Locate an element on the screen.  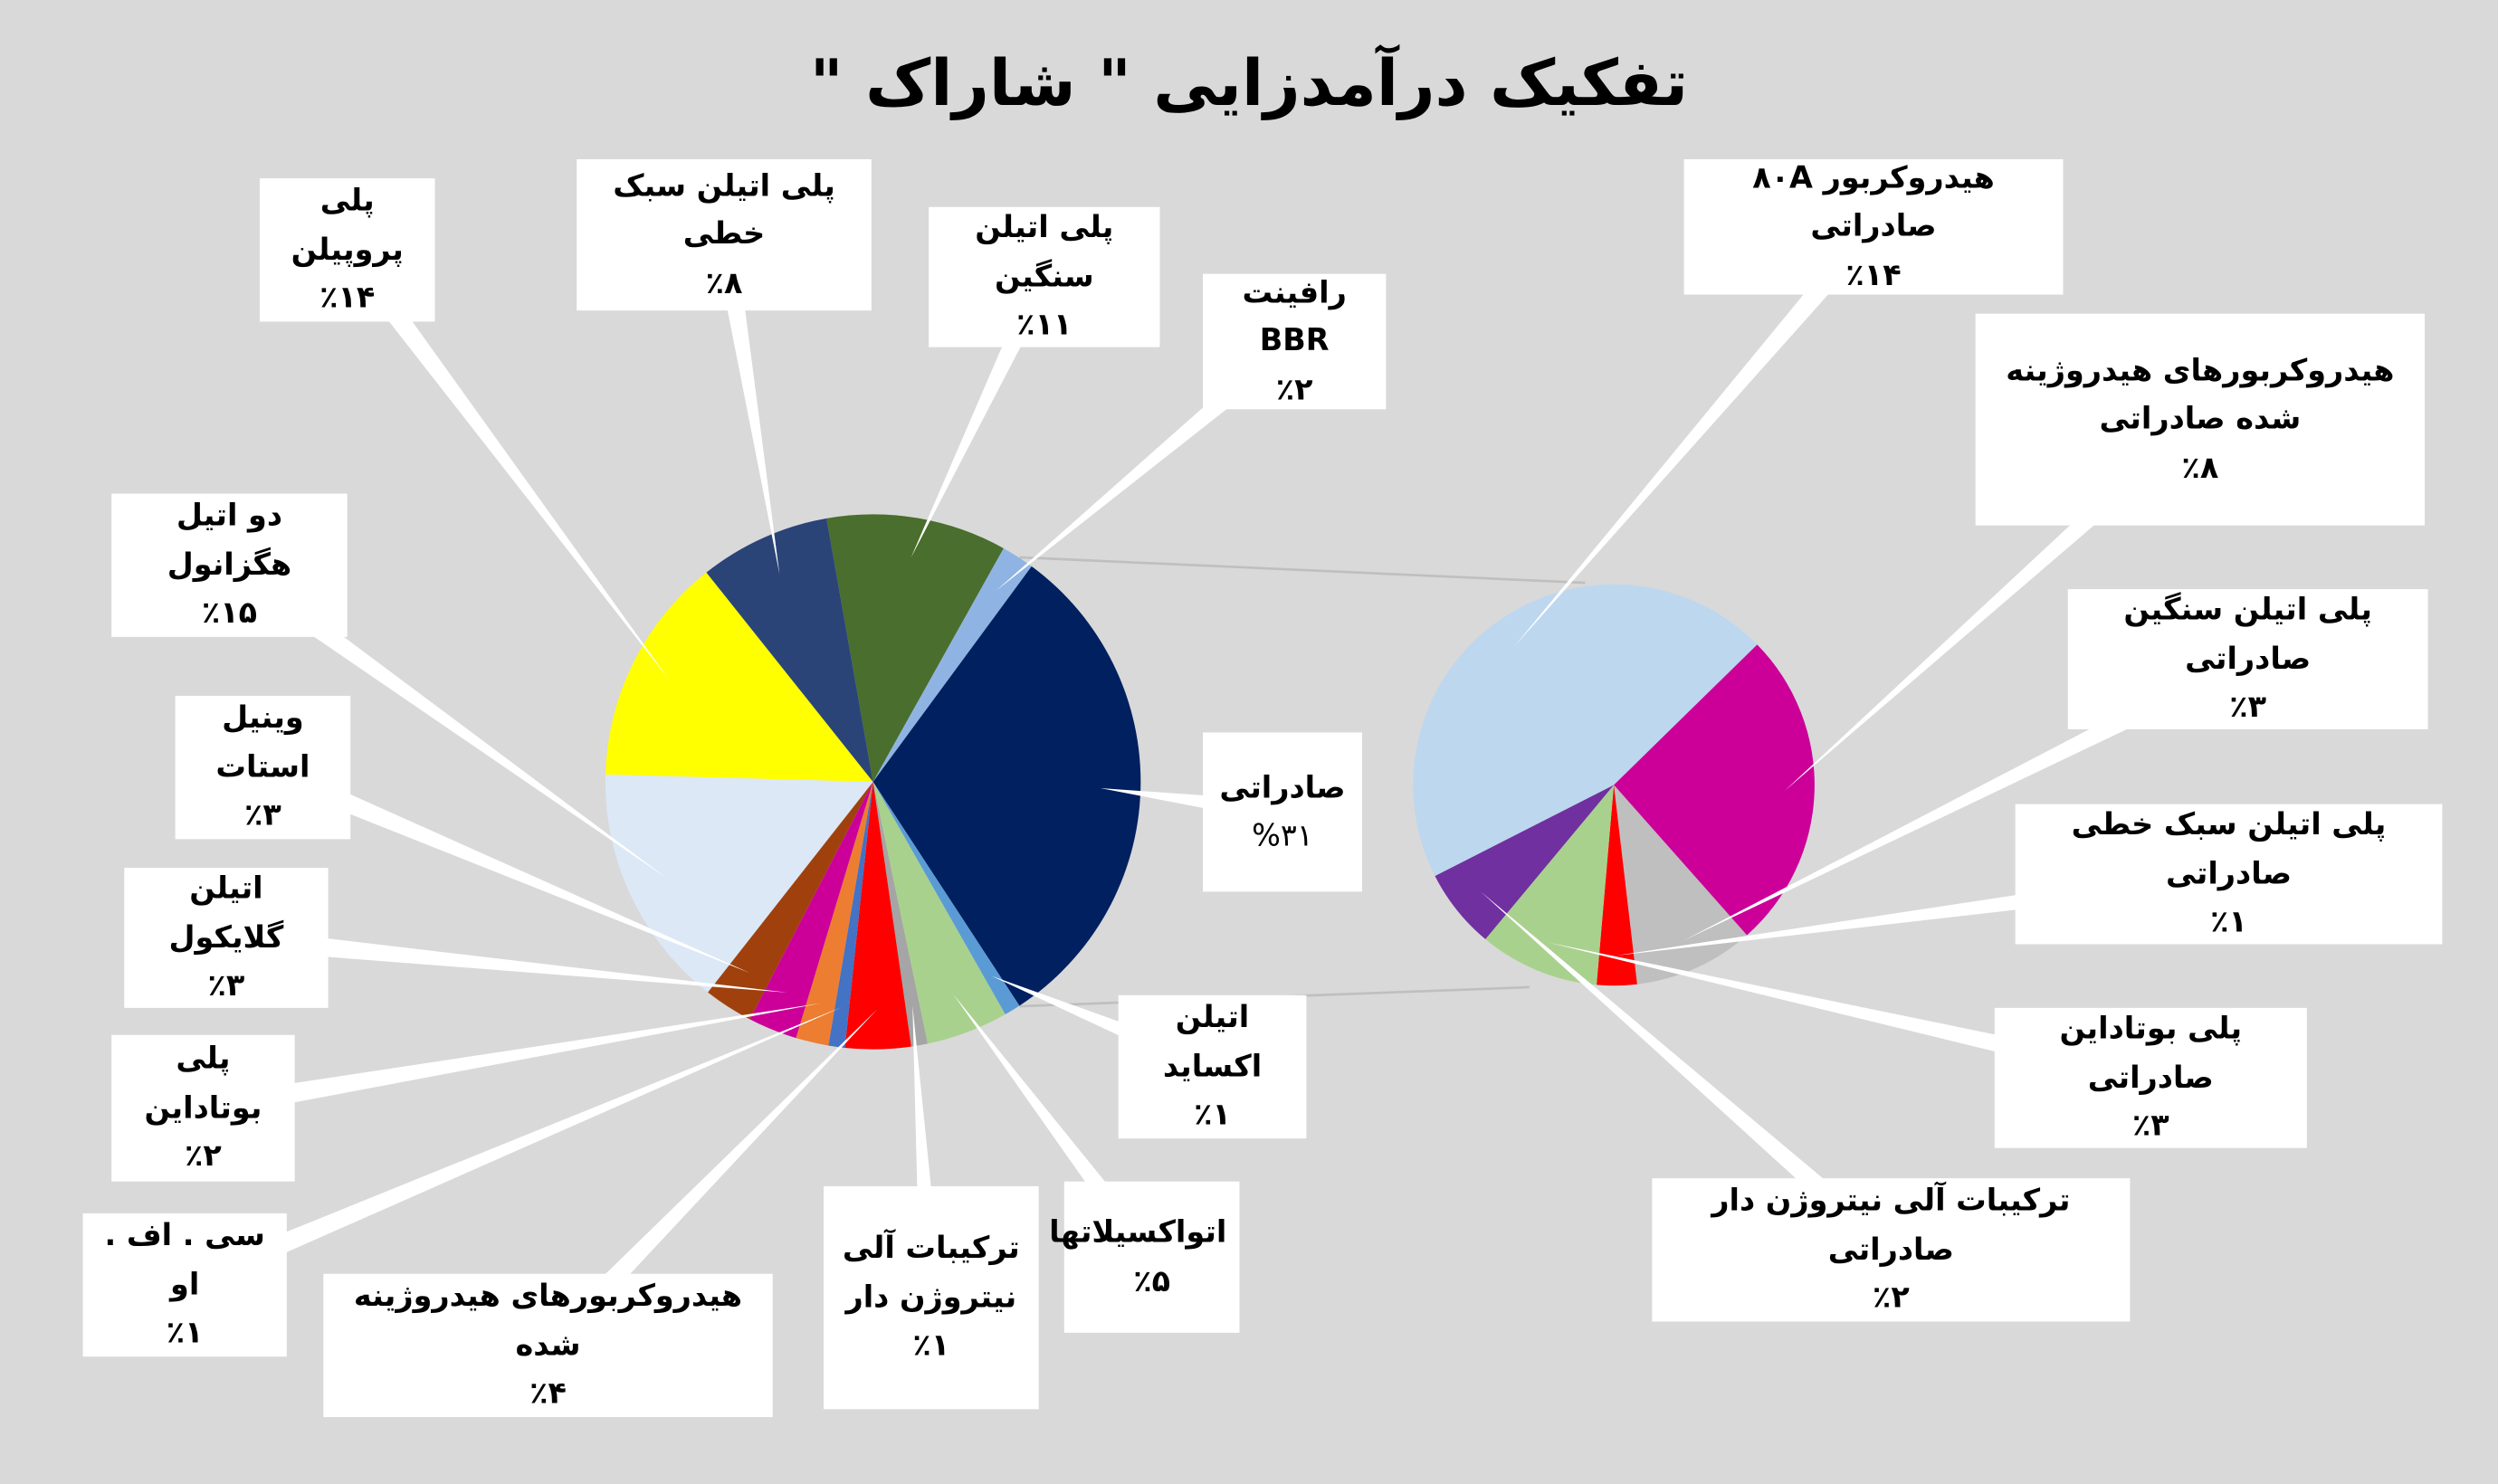
label-box: وینیل استات ٪۳ is located at coordinates (263, 767).